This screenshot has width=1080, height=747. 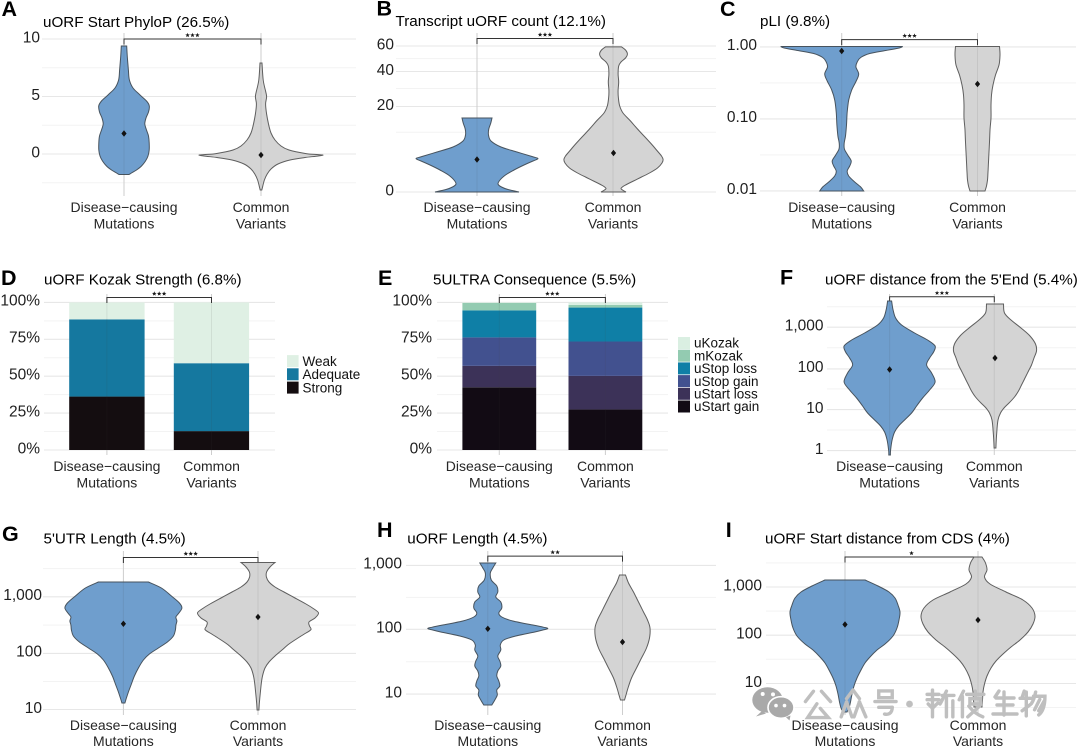 What do you see at coordinates (115, 539) in the screenshot?
I see `svg-text: 5'UTR Length (4.5%)` at bounding box center [115, 539].